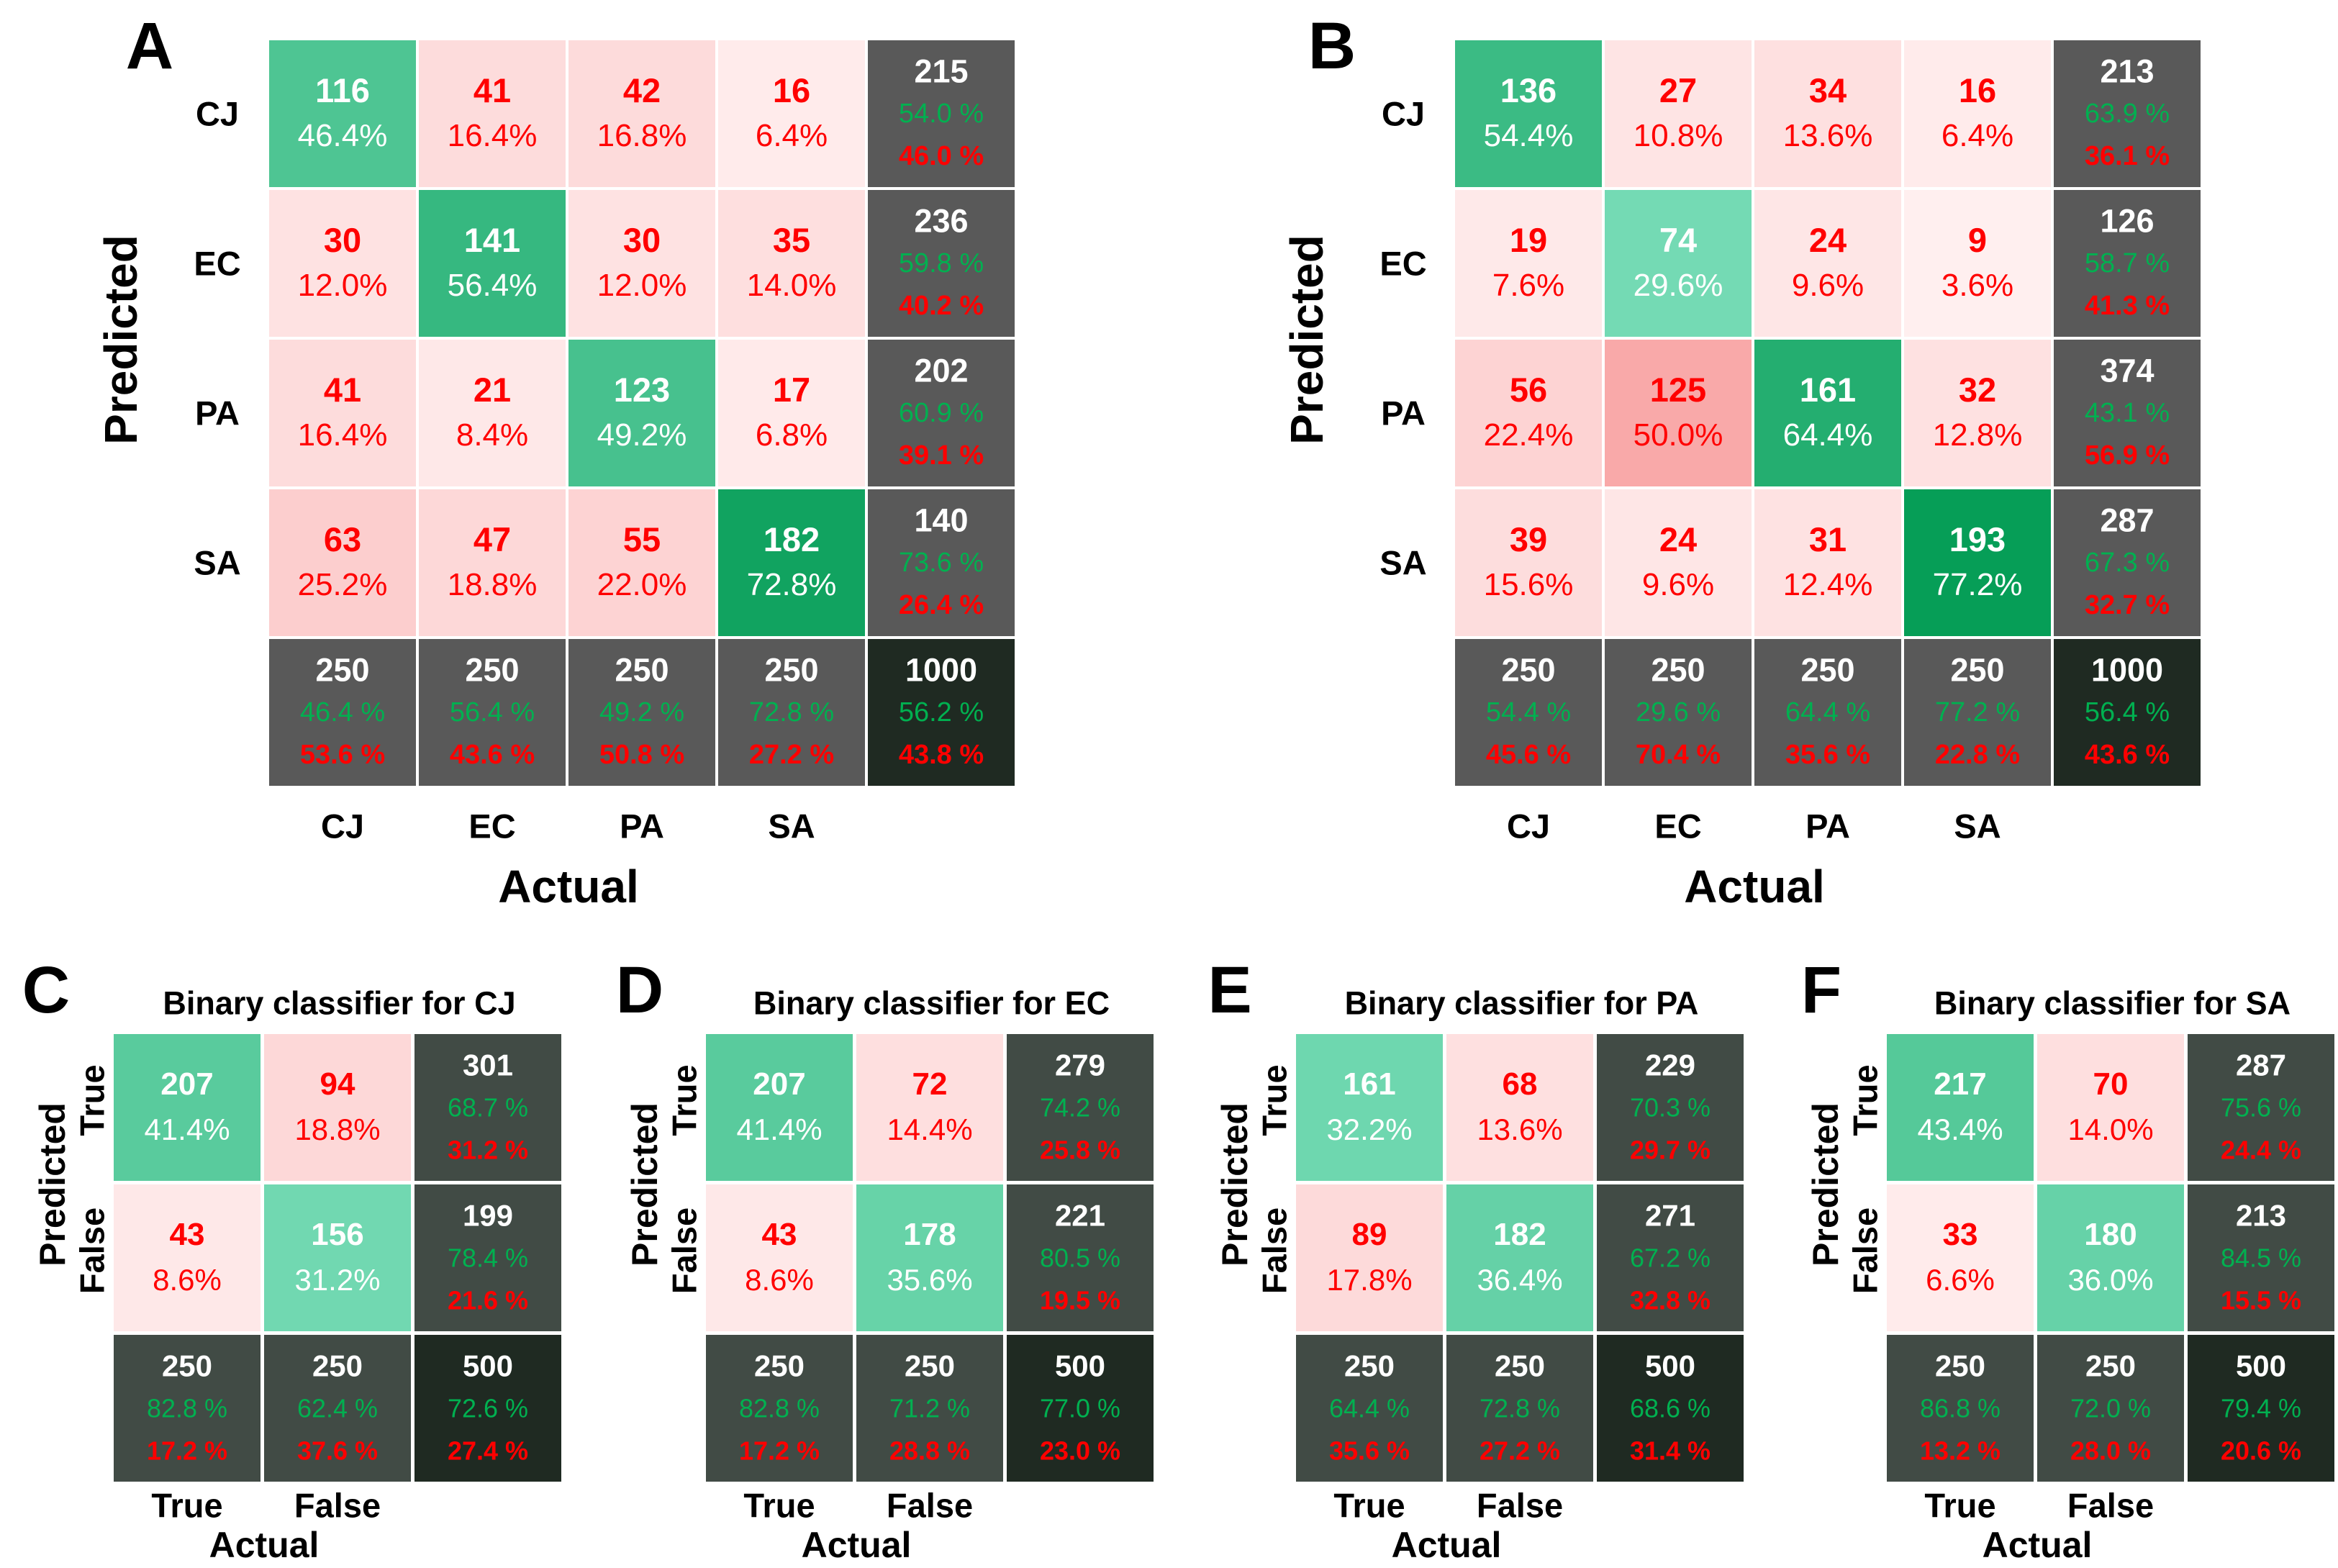  Describe the element at coordinates (342, 390) in the screenshot. I see `cell-count: 41` at that location.